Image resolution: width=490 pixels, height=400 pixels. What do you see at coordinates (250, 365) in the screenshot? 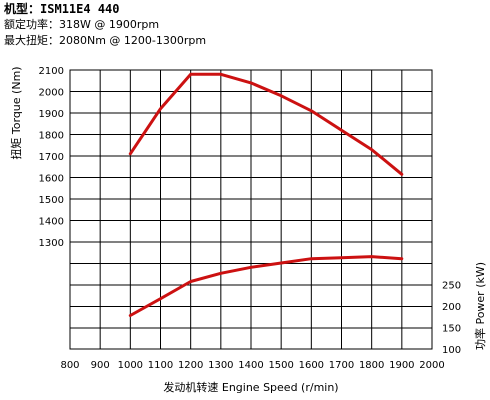
I see `x-tick-label: 1400` at bounding box center [250, 365].